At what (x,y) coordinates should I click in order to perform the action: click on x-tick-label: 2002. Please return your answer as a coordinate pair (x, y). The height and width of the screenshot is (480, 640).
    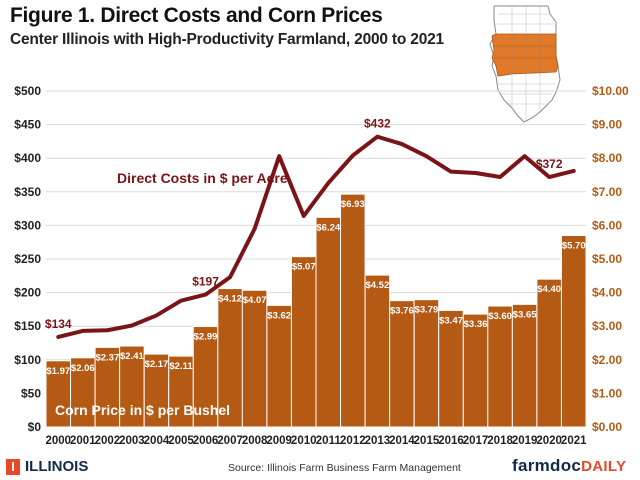
    Looking at the image, I should click on (108, 441).